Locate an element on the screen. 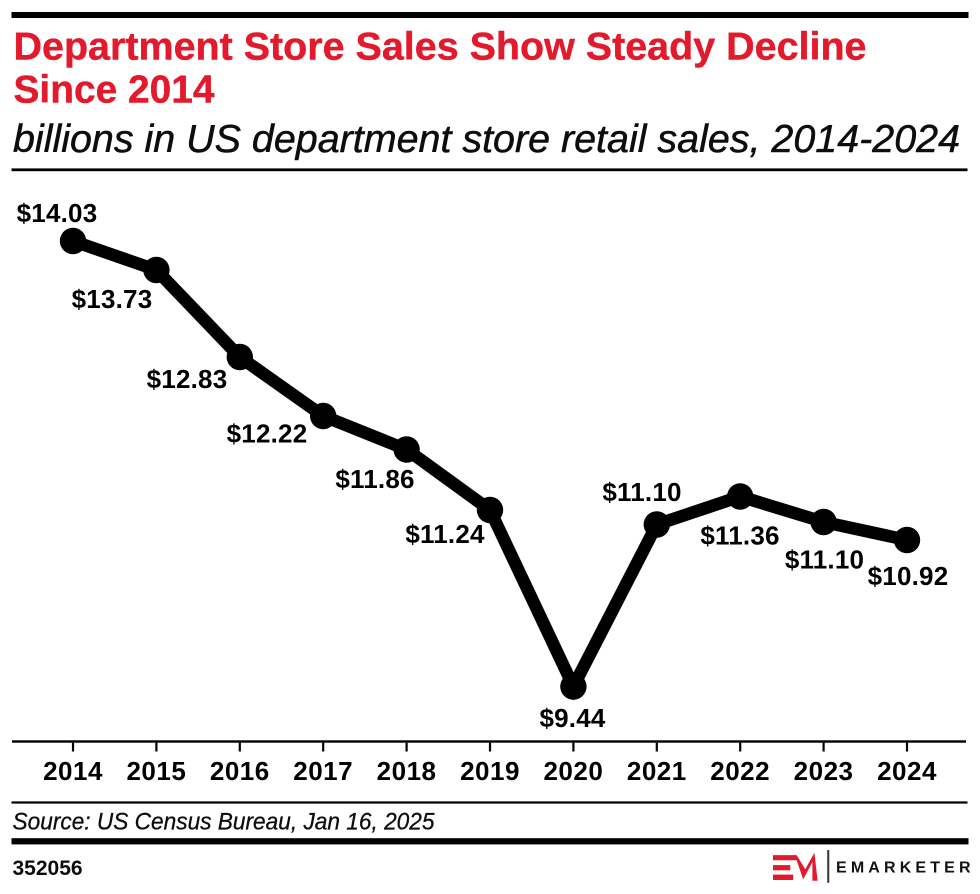  svg-text: 352056 is located at coordinates (48, 868).